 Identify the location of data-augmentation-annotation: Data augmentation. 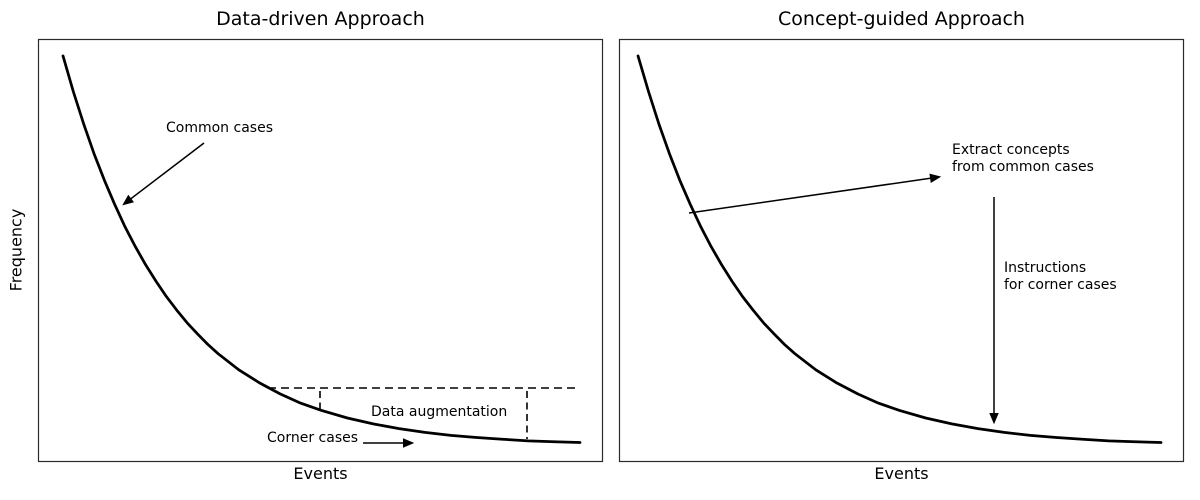
(439, 412).